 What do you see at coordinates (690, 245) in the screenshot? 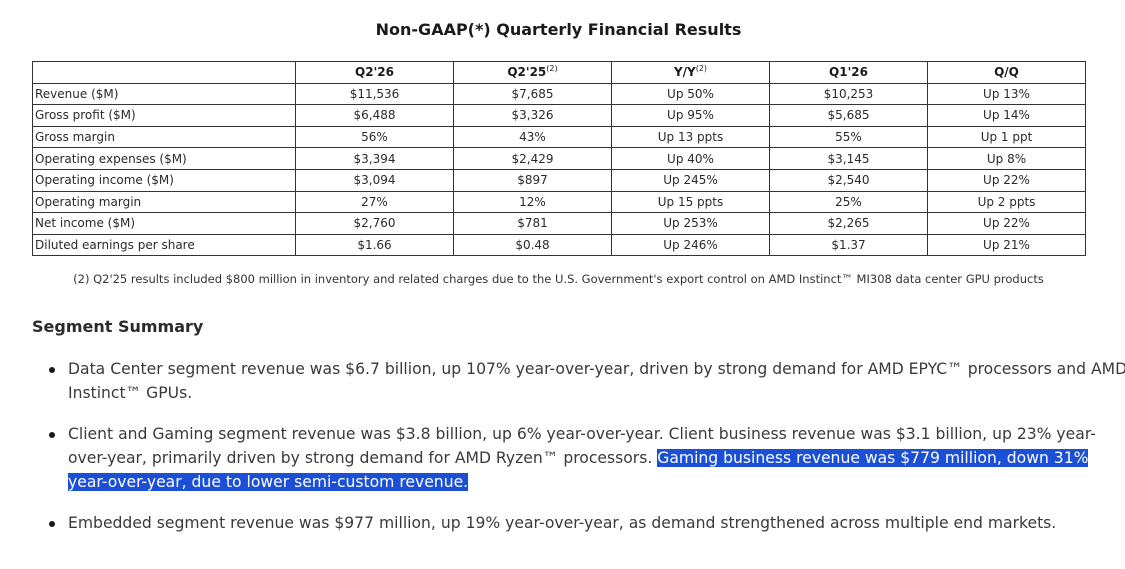
I see `table-cell: Up 246%` at bounding box center [690, 245].